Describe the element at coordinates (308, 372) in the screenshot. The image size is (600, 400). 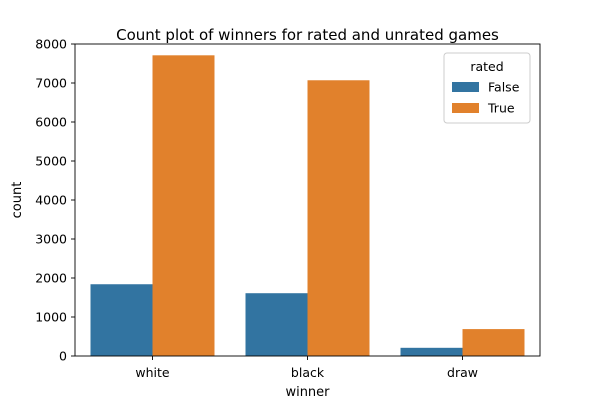
I see `x-tick-label: black` at that location.